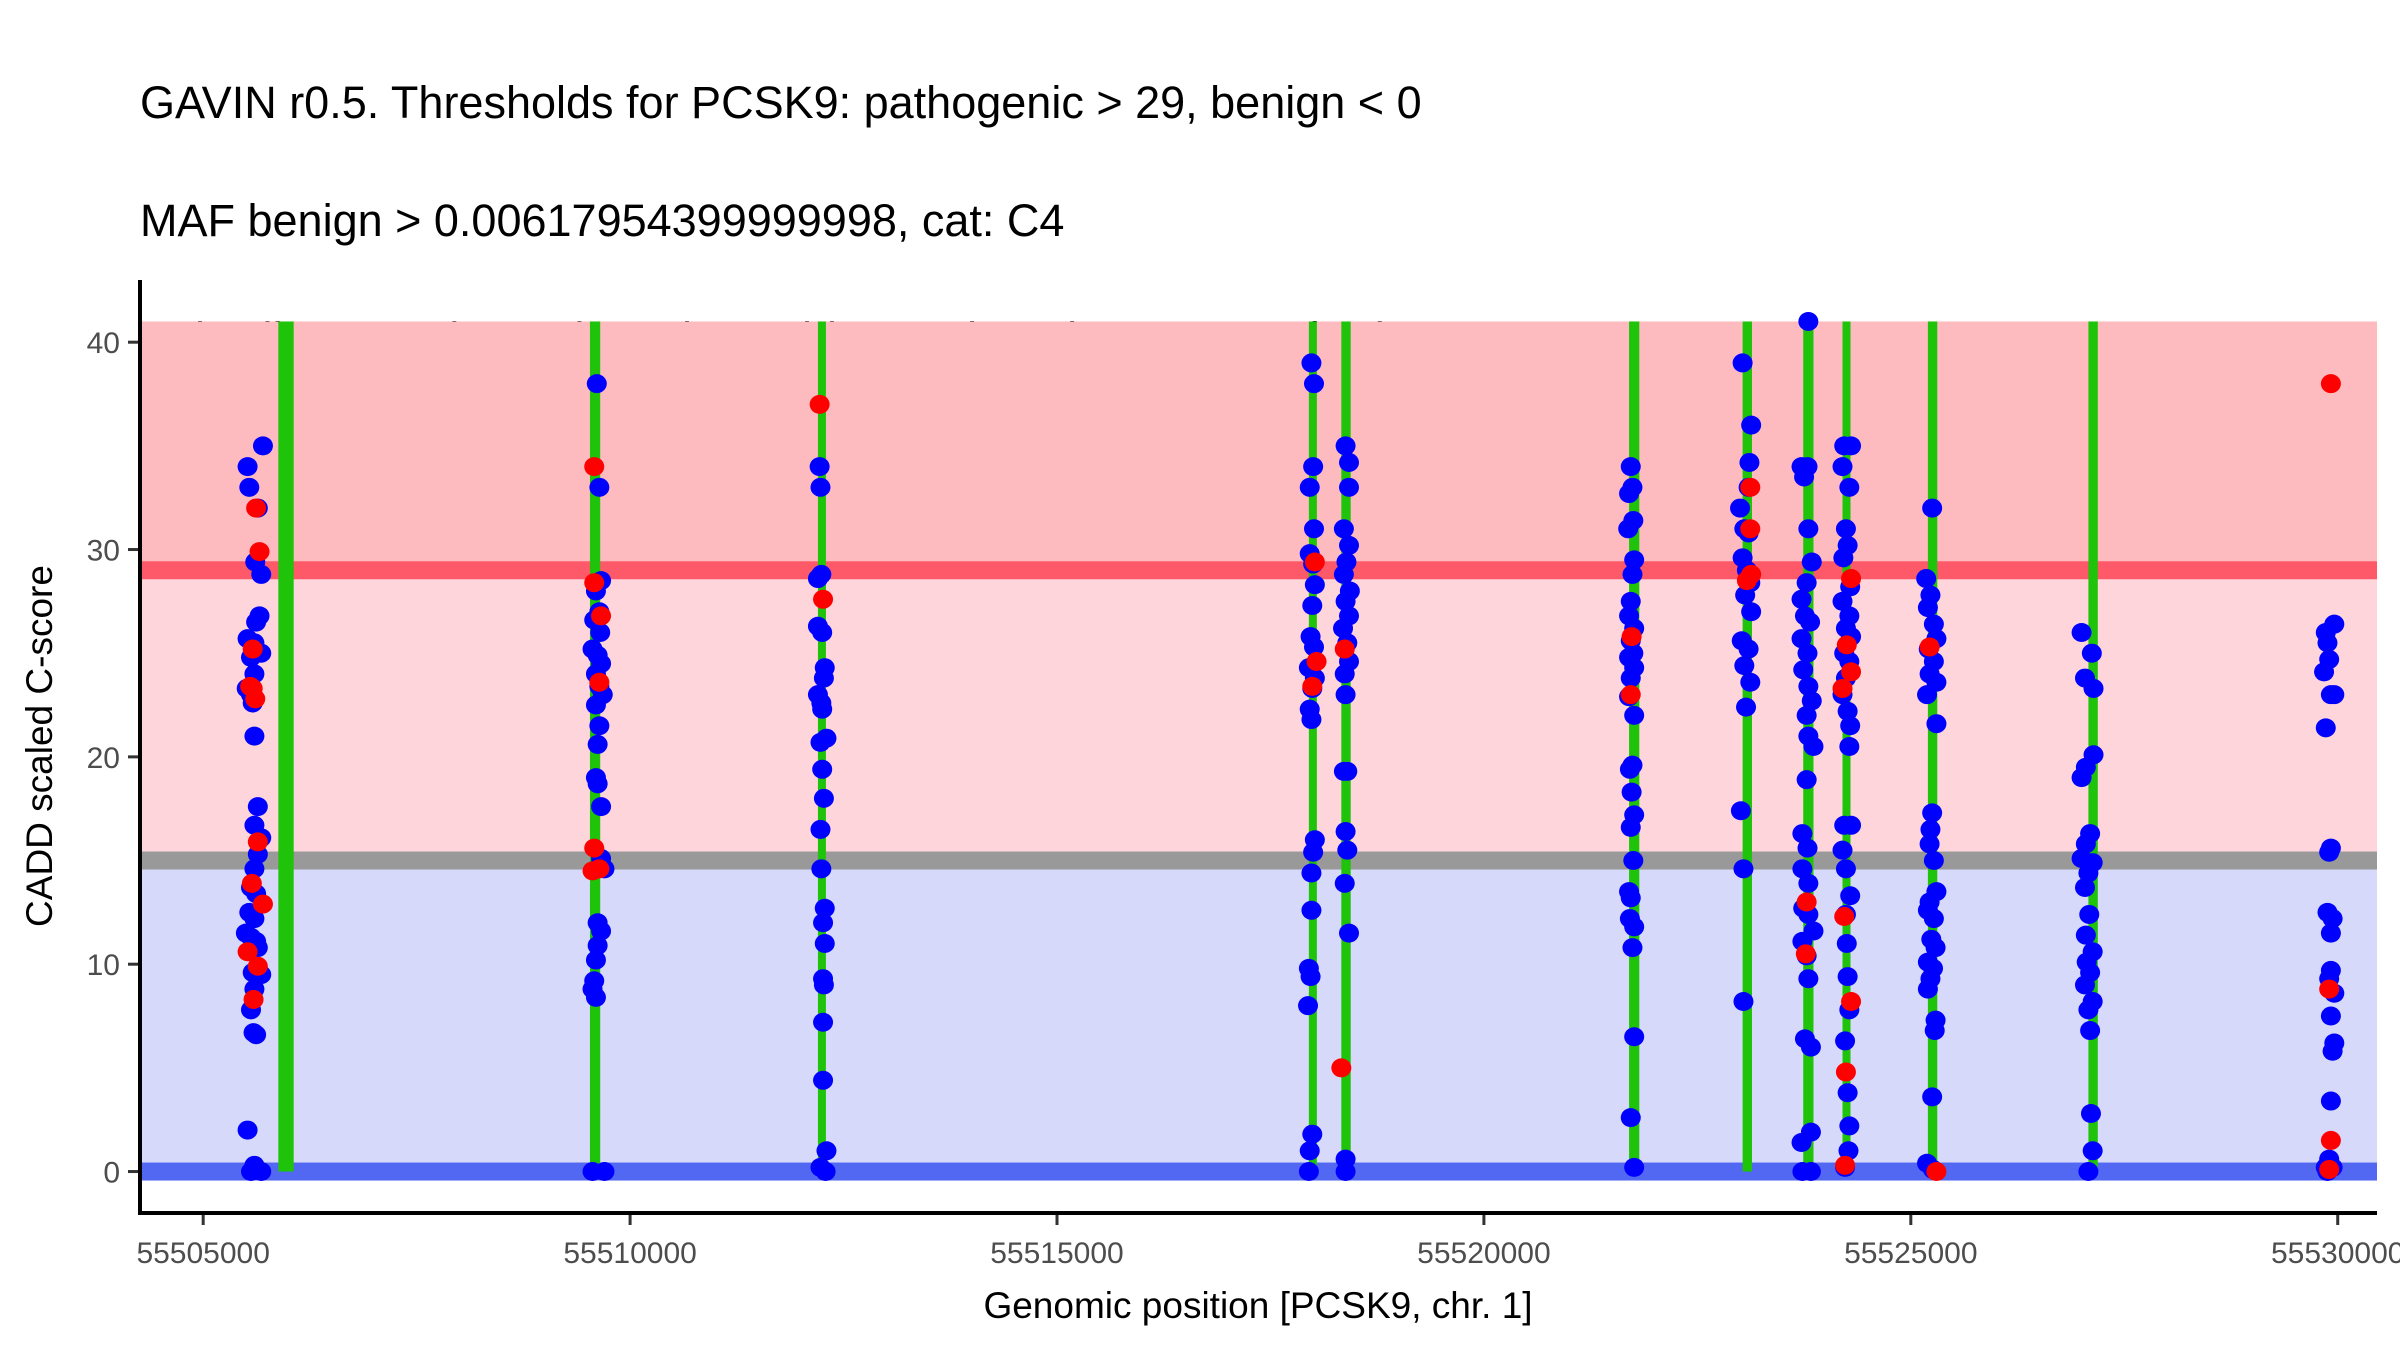 The width and height of the screenshot is (2400, 1350). What do you see at coordinates (1259, 570) in the screenshot?
I see `pathogenic-threshold-line` at bounding box center [1259, 570].